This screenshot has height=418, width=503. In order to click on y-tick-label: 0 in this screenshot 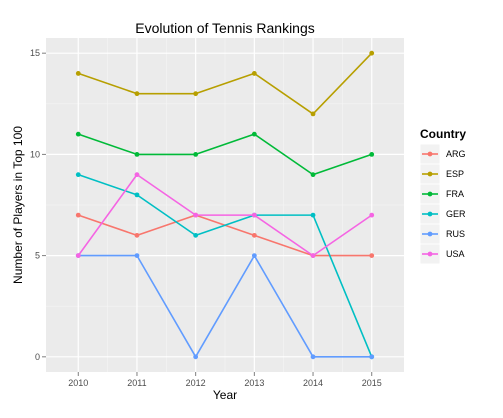, I will do `click(37, 357)`.